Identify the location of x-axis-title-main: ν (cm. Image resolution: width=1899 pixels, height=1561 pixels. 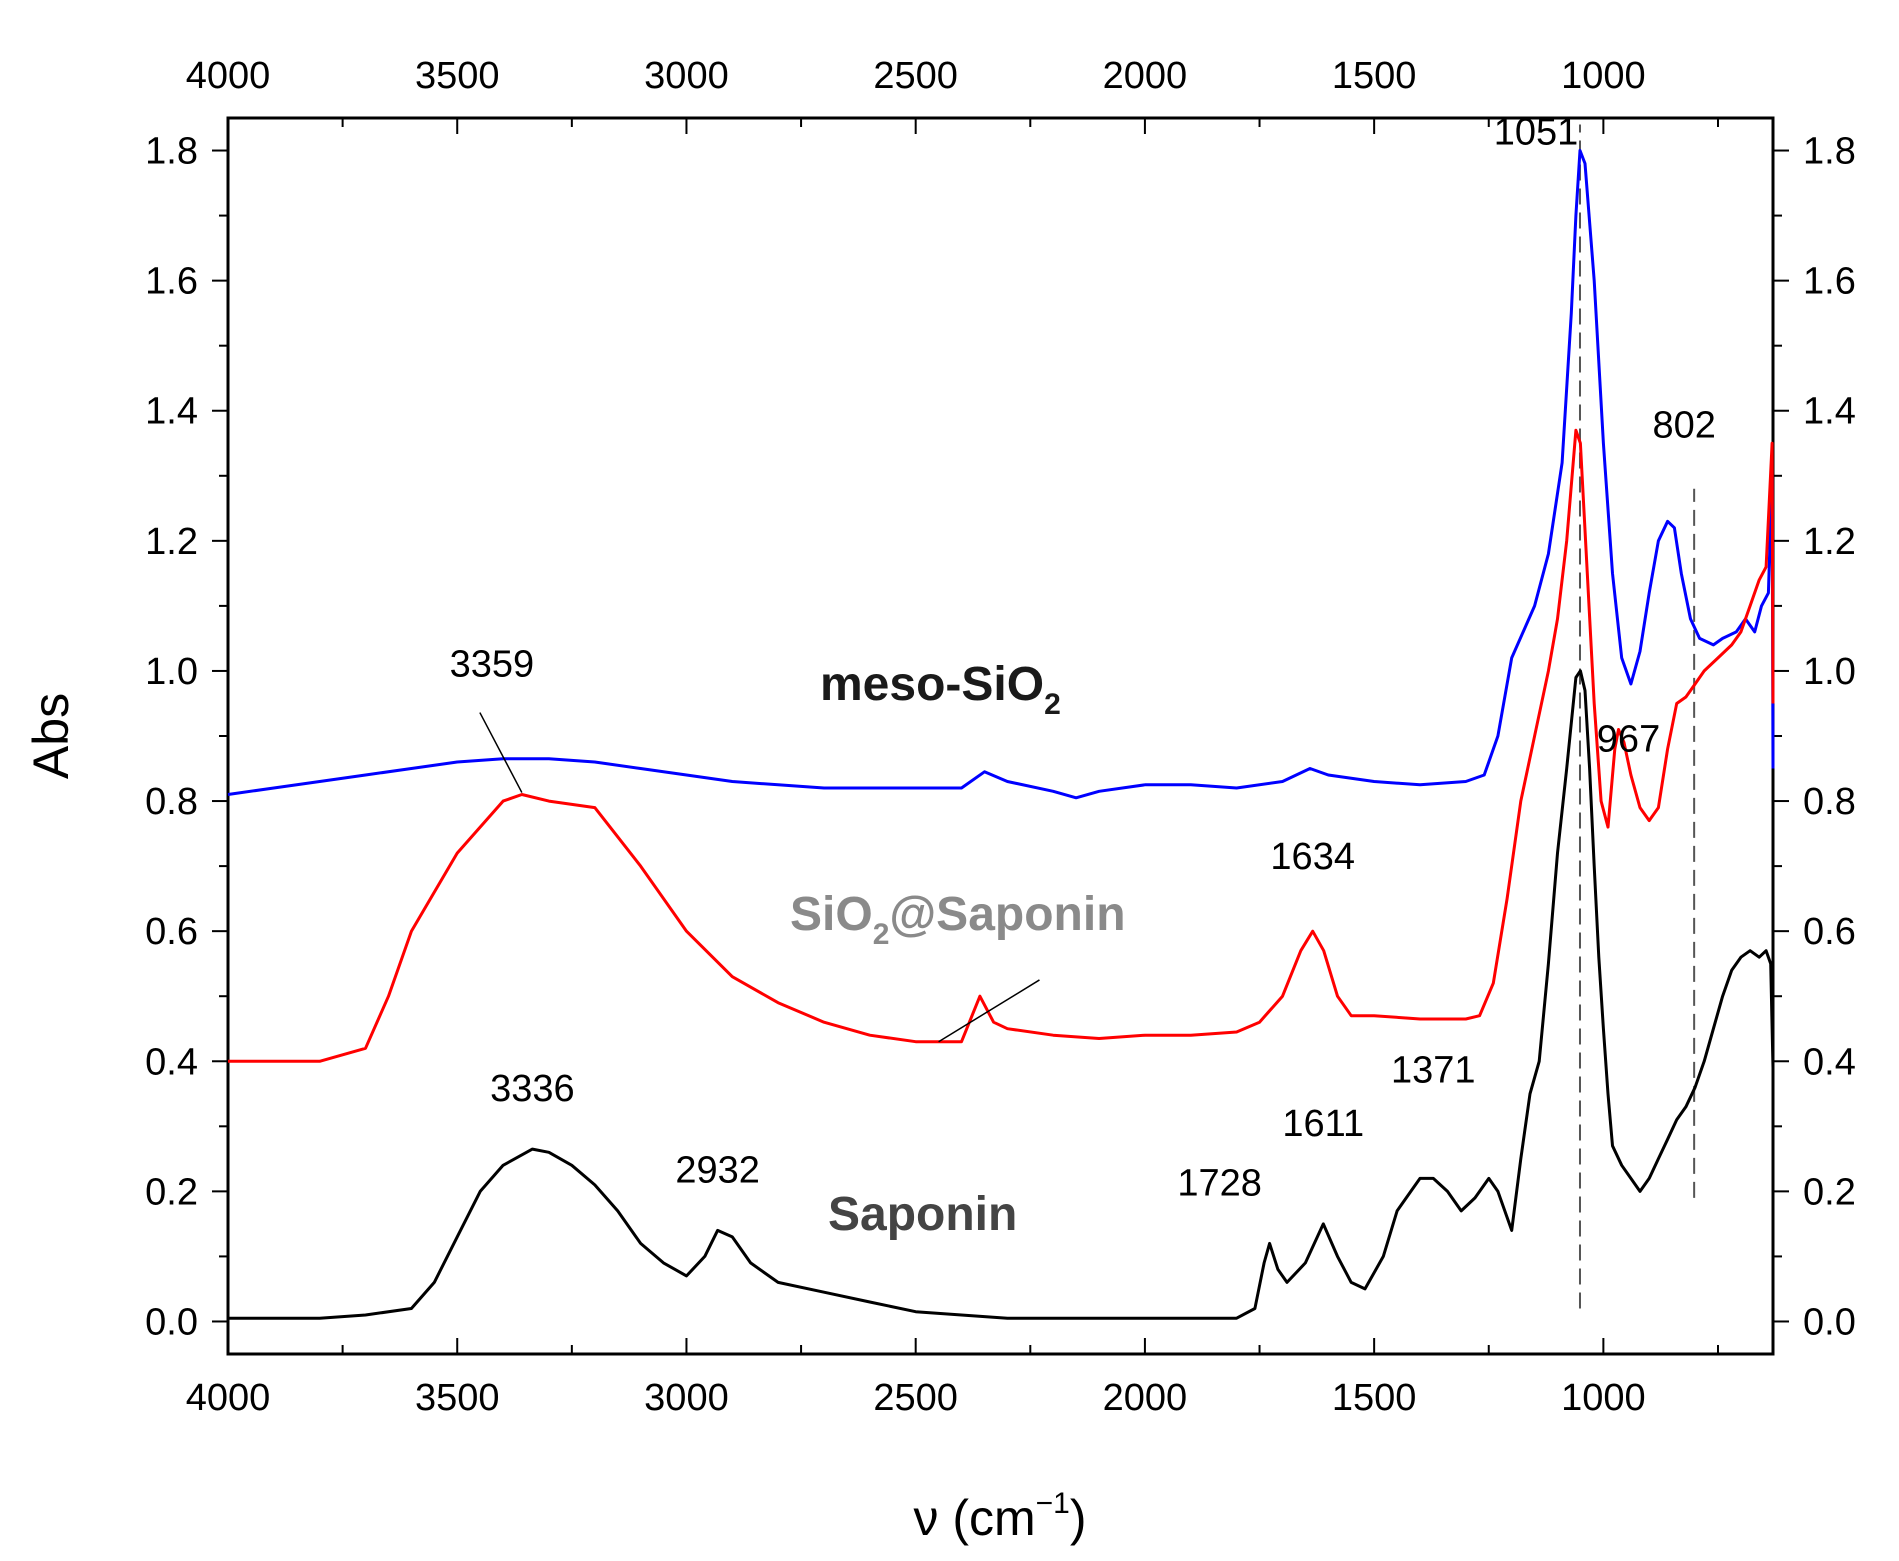
(974, 1518).